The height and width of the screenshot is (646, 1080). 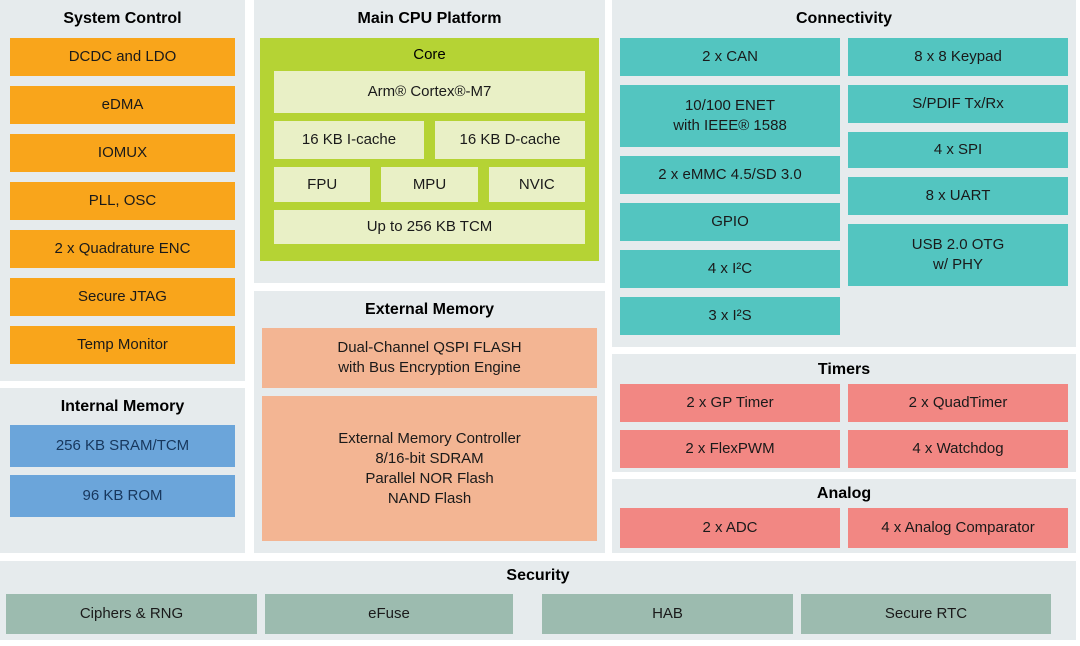 I want to click on panel-title-security: Security, so click(x=538, y=575).